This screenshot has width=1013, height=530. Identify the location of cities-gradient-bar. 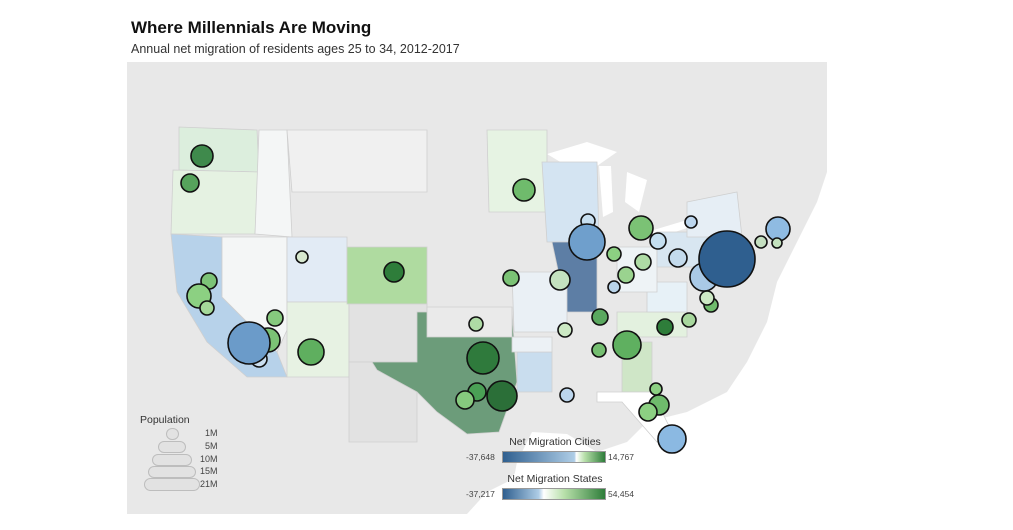
(554, 457).